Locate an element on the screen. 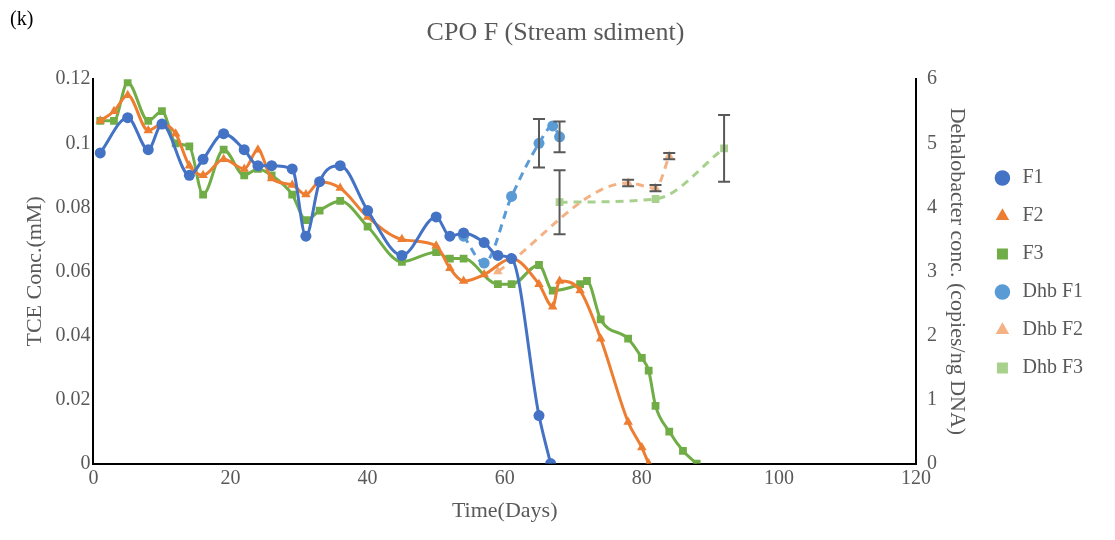 The image size is (1115, 540). legend-label: F2 is located at coordinates (1033, 214).